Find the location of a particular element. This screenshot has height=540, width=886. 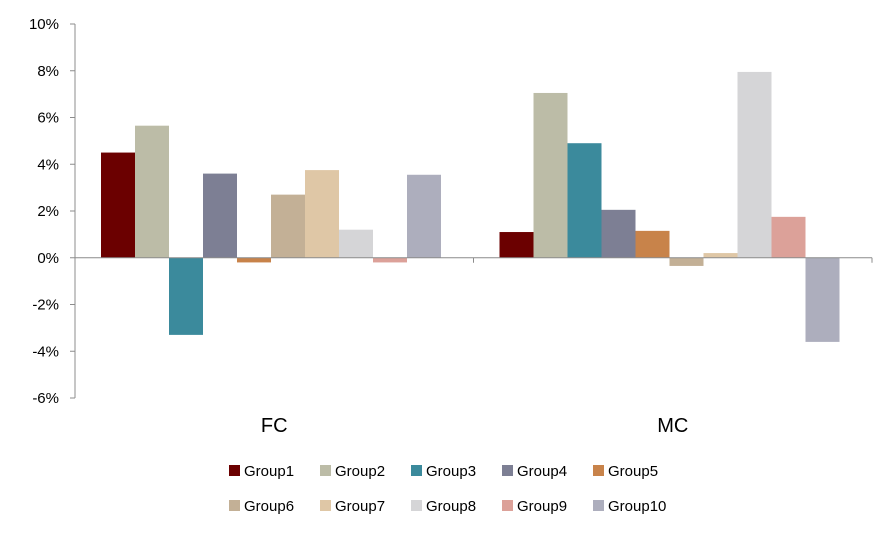

legend-swatch-group3 is located at coordinates (416, 470).